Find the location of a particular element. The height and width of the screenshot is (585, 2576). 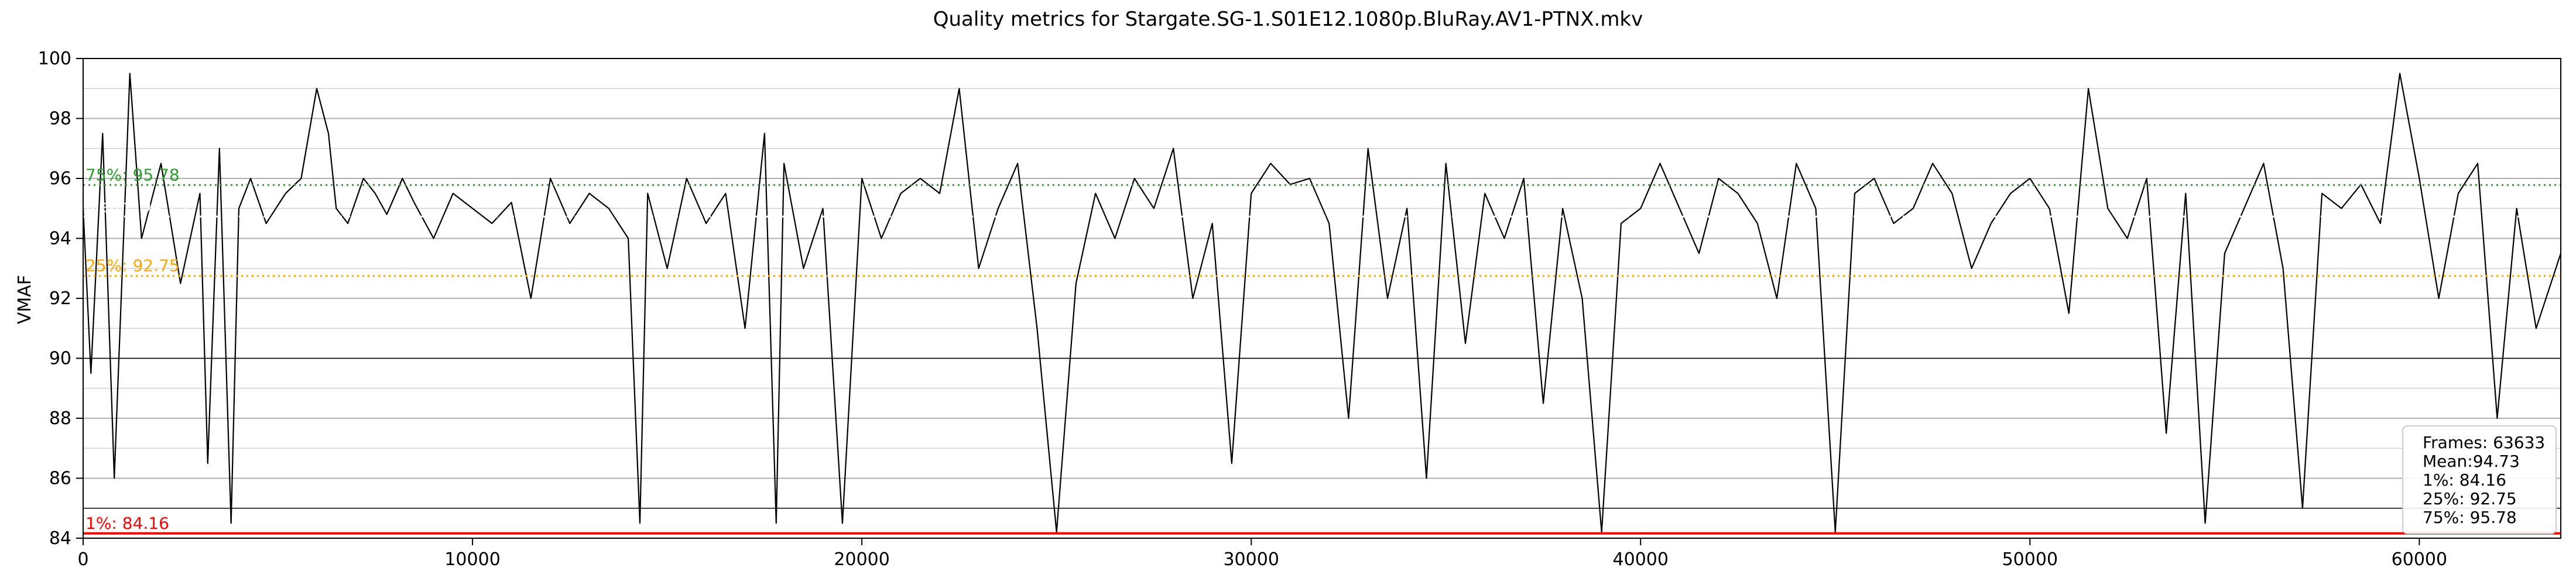

reference-line-label: 1%: 84.16 is located at coordinates (127, 523).